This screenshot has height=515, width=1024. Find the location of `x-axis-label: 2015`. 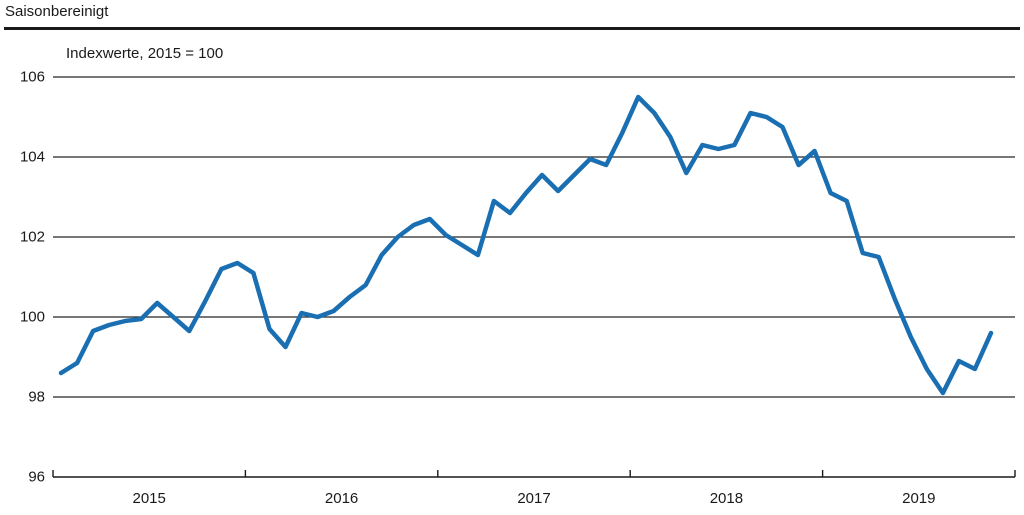

x-axis-label: 2015 is located at coordinates (149, 498).